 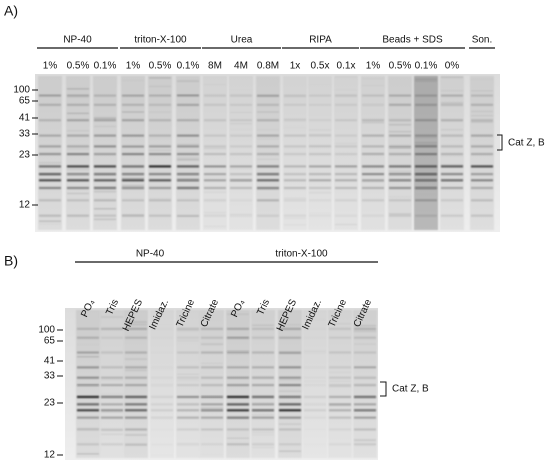 What do you see at coordinates (25, 205) in the screenshot?
I see `marker-label: 12` at bounding box center [25, 205].